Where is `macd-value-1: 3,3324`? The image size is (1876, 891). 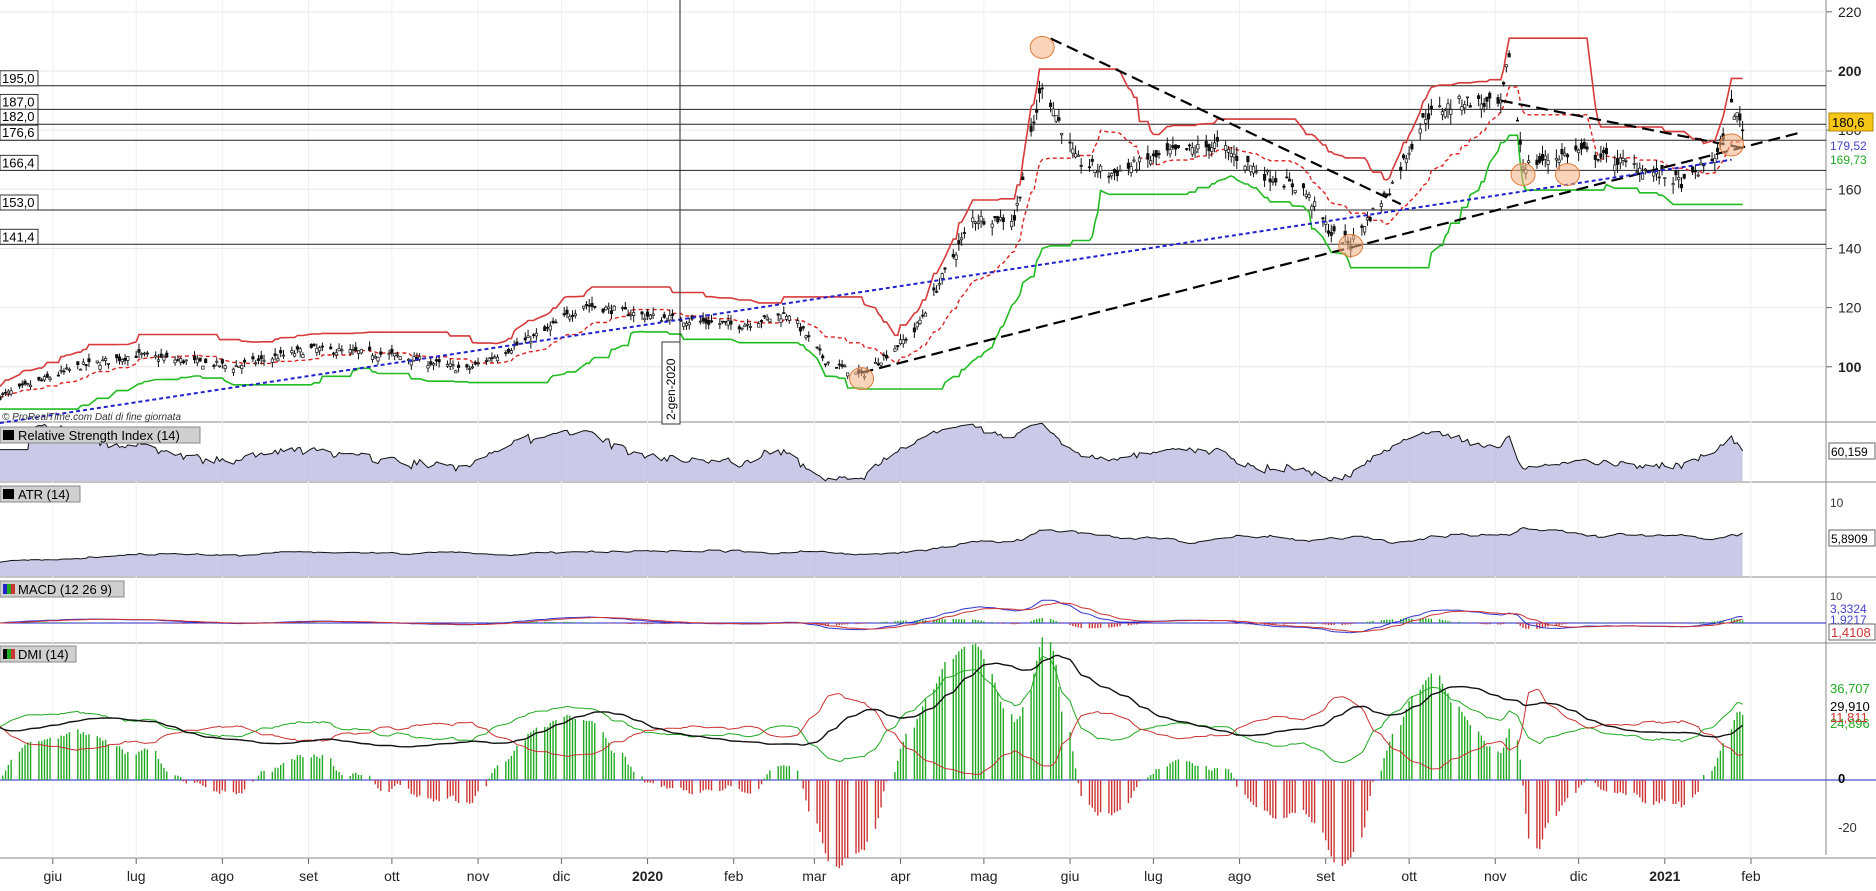 macd-value-1: 3,3324 is located at coordinates (1848, 609).